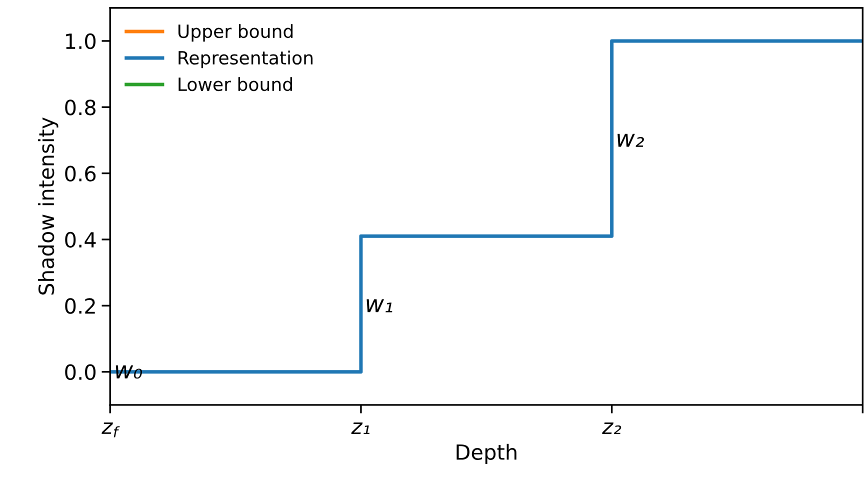 This screenshot has height=492, width=867. What do you see at coordinates (360, 428) in the screenshot?
I see `x-tick-label: z₁` at bounding box center [360, 428].